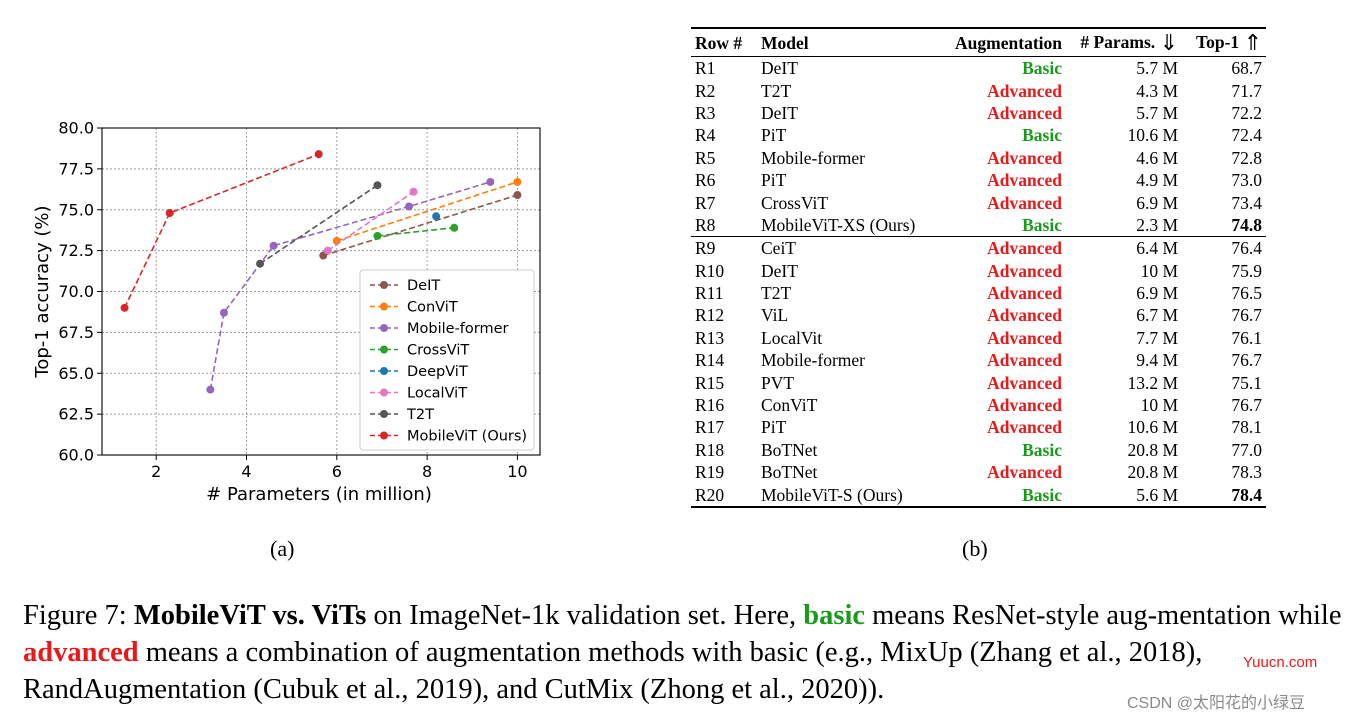  I want to click on cell-top1: 75.9, so click(1246, 270).